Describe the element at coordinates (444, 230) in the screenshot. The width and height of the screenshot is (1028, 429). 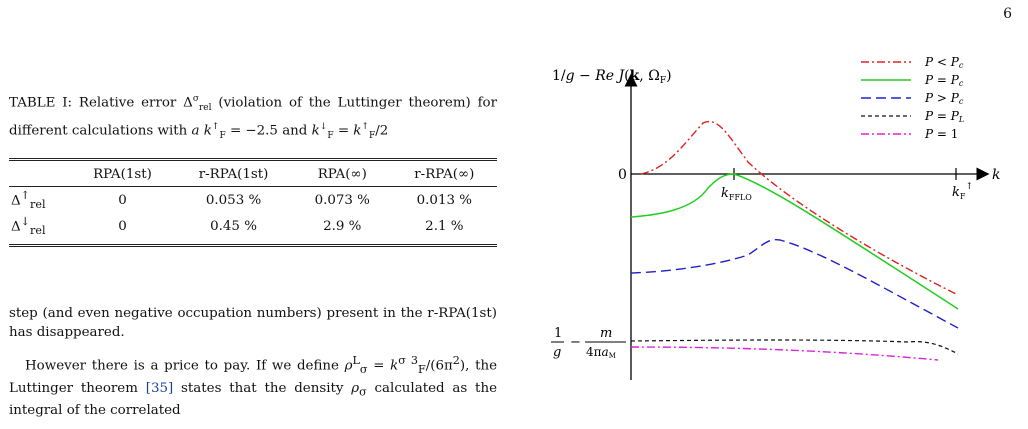
I see `table-cell: 2.1 %` at that location.